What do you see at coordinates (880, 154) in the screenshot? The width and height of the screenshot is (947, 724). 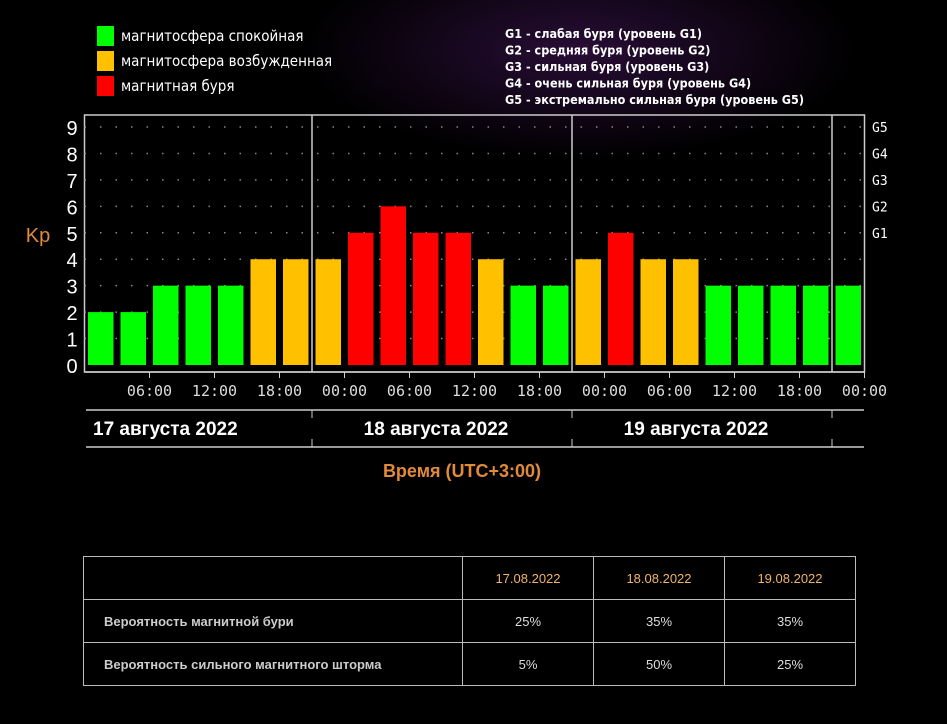 I see `g-level-label: G4` at bounding box center [880, 154].